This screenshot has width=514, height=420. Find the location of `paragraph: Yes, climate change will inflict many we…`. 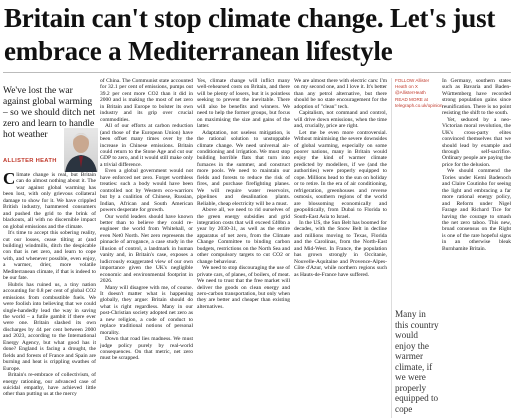

paragraph: Yes, climate change will inflict many we… is located at coordinates (243, 104).